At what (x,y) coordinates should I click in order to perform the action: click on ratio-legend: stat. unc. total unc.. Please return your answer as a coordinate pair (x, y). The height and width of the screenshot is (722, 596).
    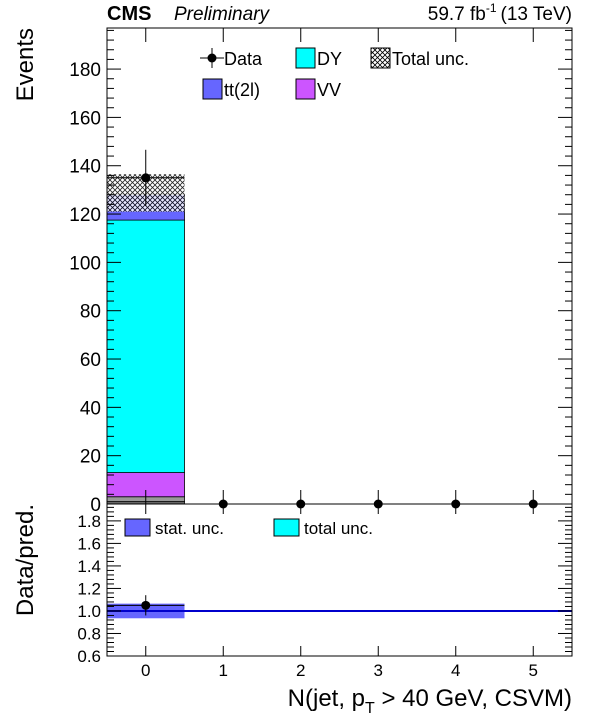
    Looking at the image, I should click on (248, 528).